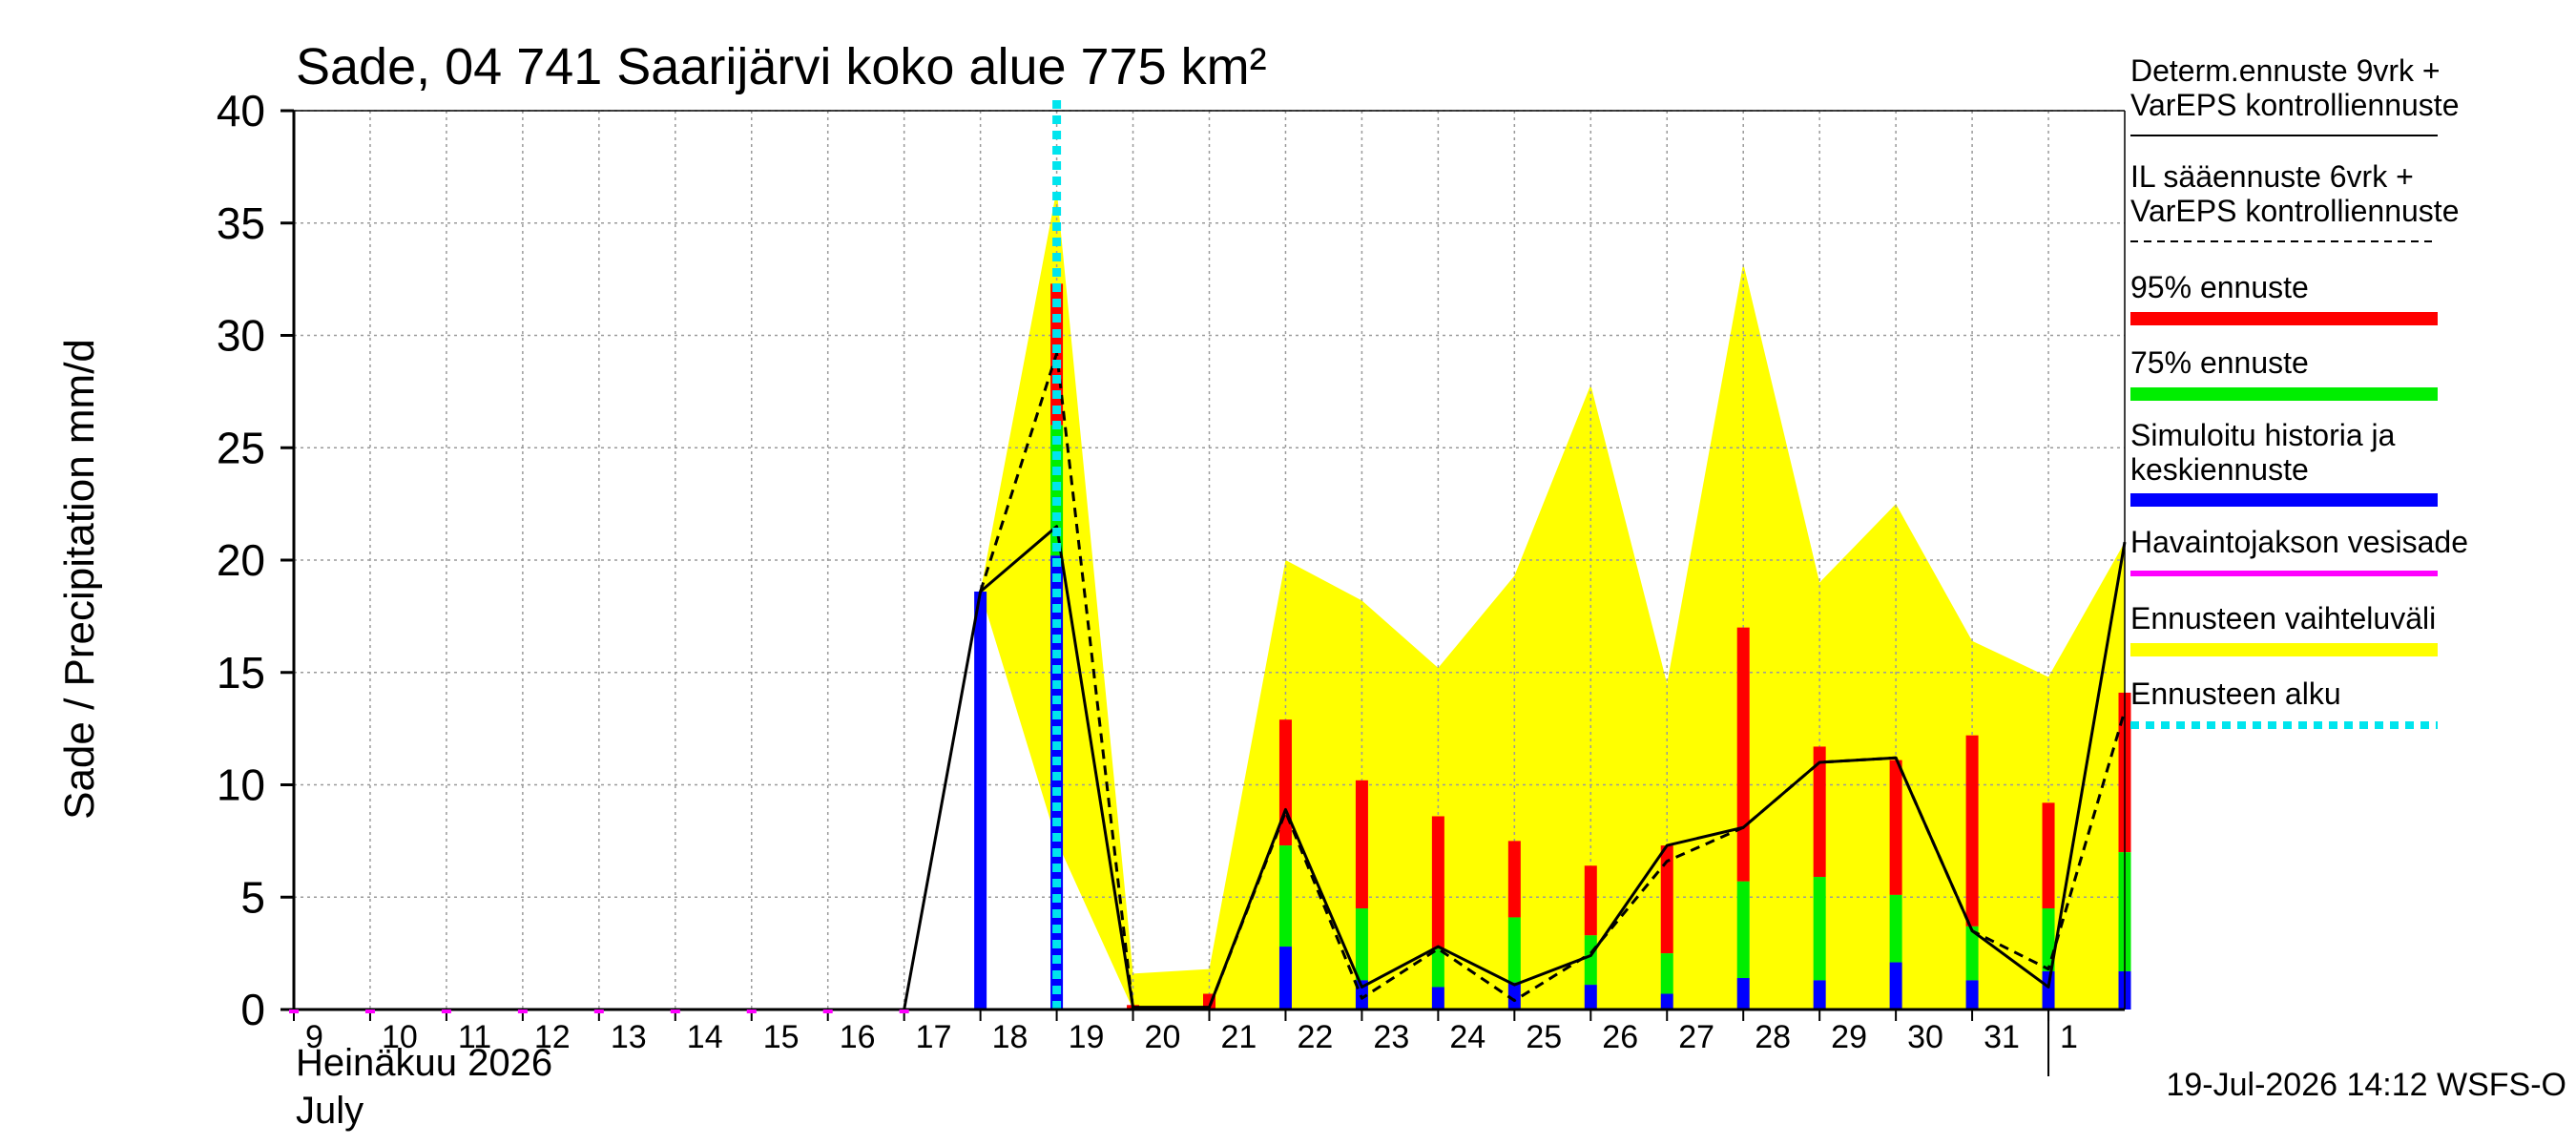 The height and width of the screenshot is (1145, 2576). I want to click on x-tick-label: 19, so click(1087, 1037).